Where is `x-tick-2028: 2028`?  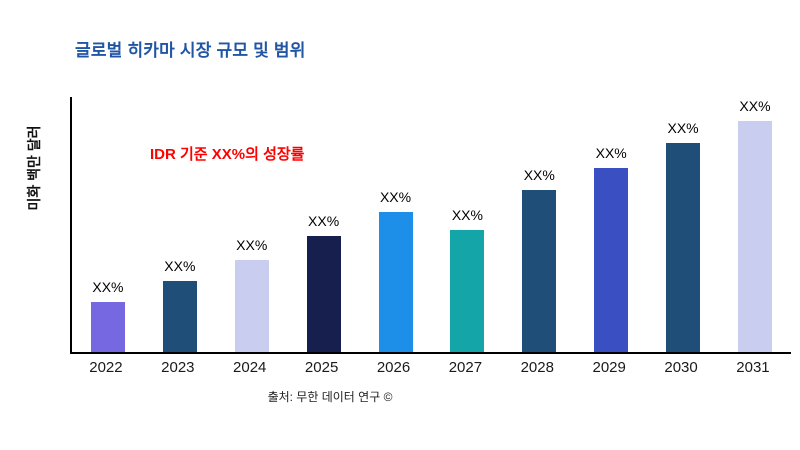
x-tick-2028: 2028 is located at coordinates (537, 367).